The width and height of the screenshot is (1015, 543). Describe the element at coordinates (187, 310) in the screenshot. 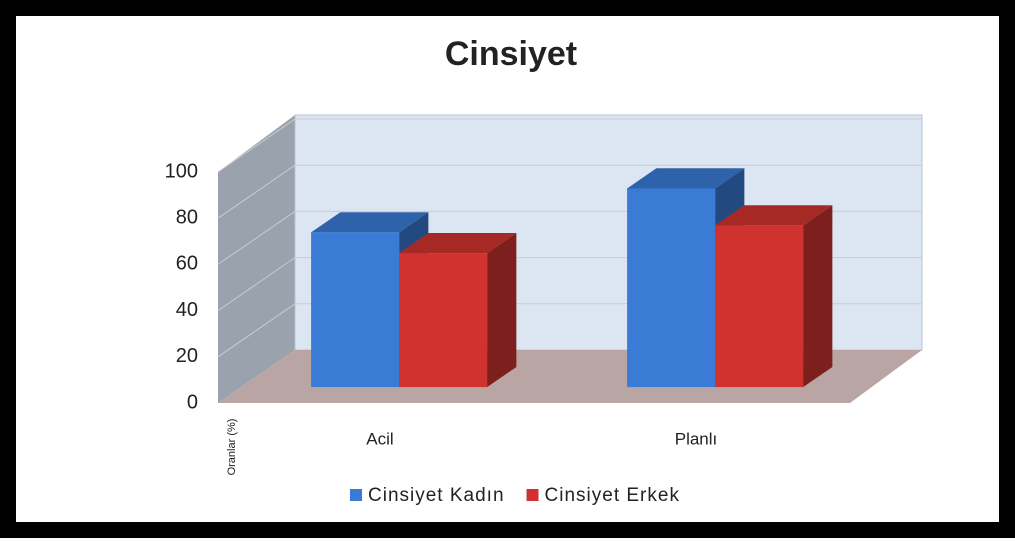

I see `y-tick-label: 40` at that location.